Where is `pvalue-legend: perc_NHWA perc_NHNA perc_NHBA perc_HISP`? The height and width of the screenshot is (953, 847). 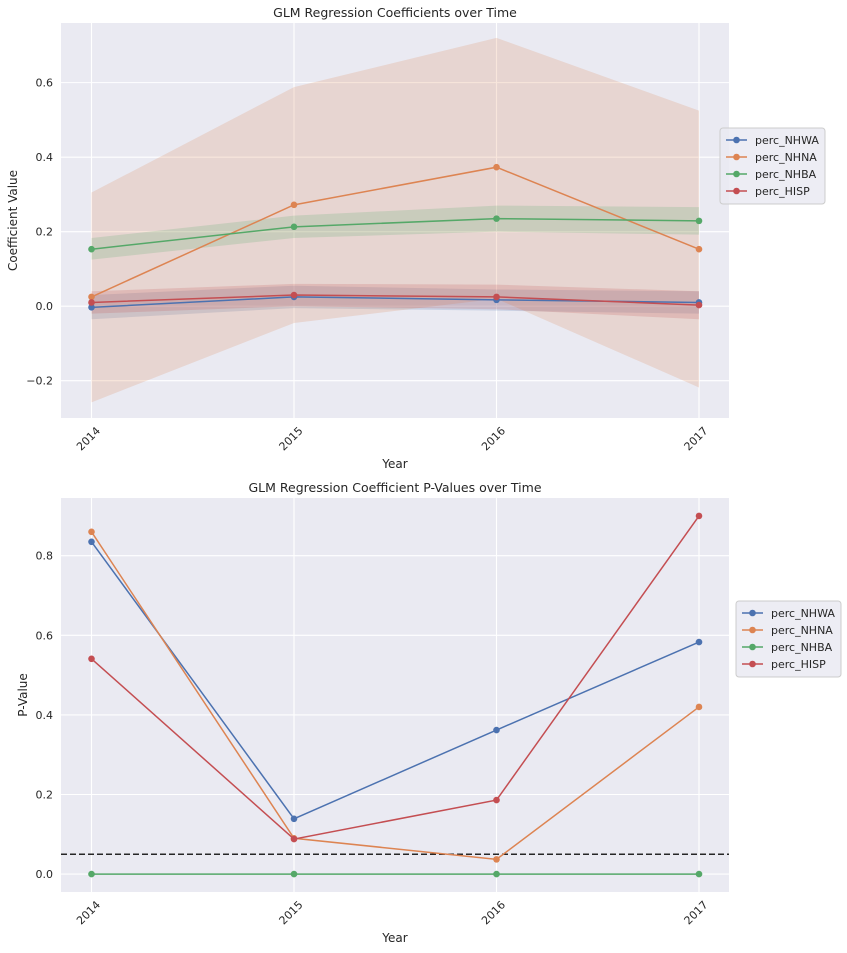
pvalue-legend: perc_NHWA perc_NHNA perc_NHBA perc_HISP is located at coordinates (788, 639).